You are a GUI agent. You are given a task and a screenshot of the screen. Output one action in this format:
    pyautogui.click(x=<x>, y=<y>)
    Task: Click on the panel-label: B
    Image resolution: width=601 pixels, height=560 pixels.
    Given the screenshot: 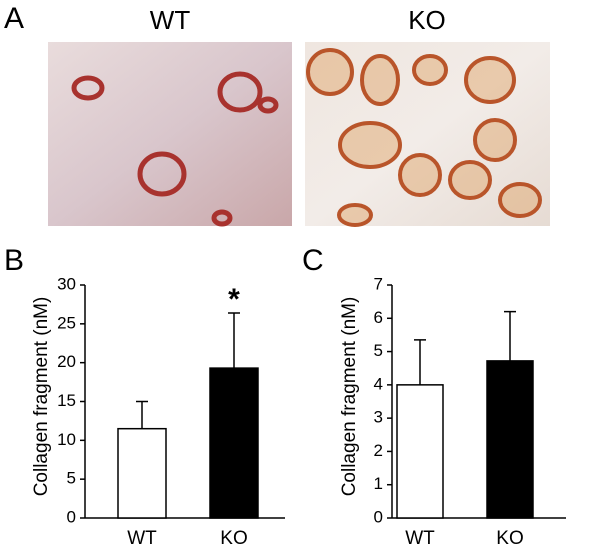 What is the action you would take?
    pyautogui.click(x=14, y=260)
    